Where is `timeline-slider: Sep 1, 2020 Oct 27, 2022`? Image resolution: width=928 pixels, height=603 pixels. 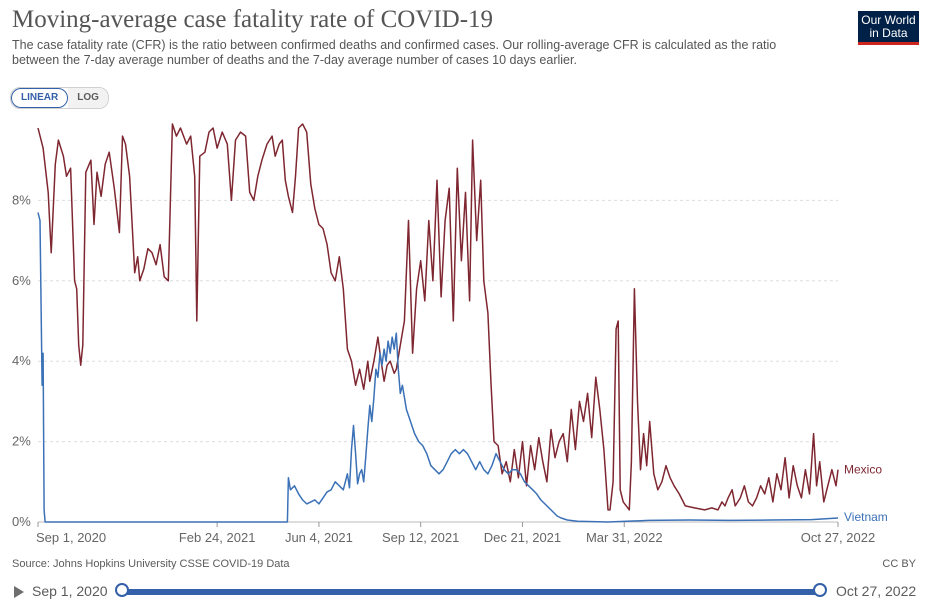 timeline-slider: Sep 1, 2020 Oct 27, 2022 is located at coordinates (464, 591).